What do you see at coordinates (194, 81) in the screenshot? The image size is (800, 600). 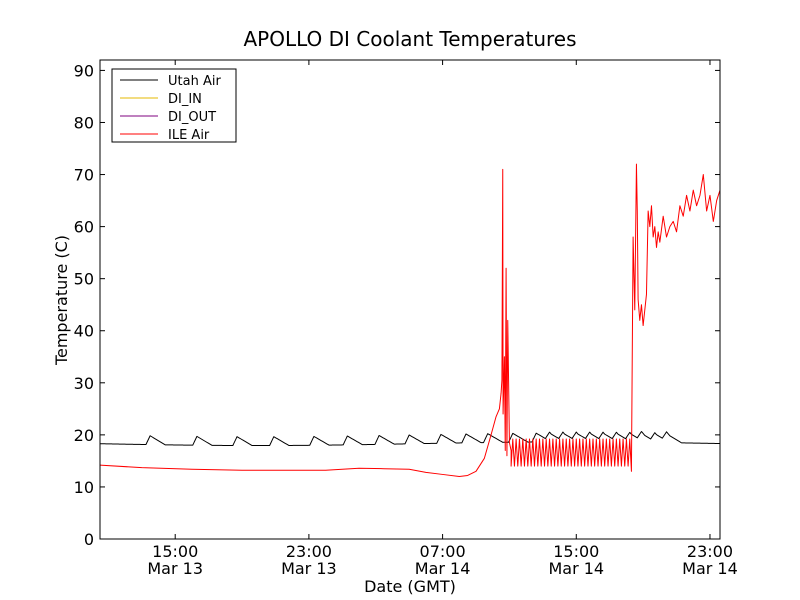 I see `legend-label-utah-air: Utah Air` at bounding box center [194, 81].